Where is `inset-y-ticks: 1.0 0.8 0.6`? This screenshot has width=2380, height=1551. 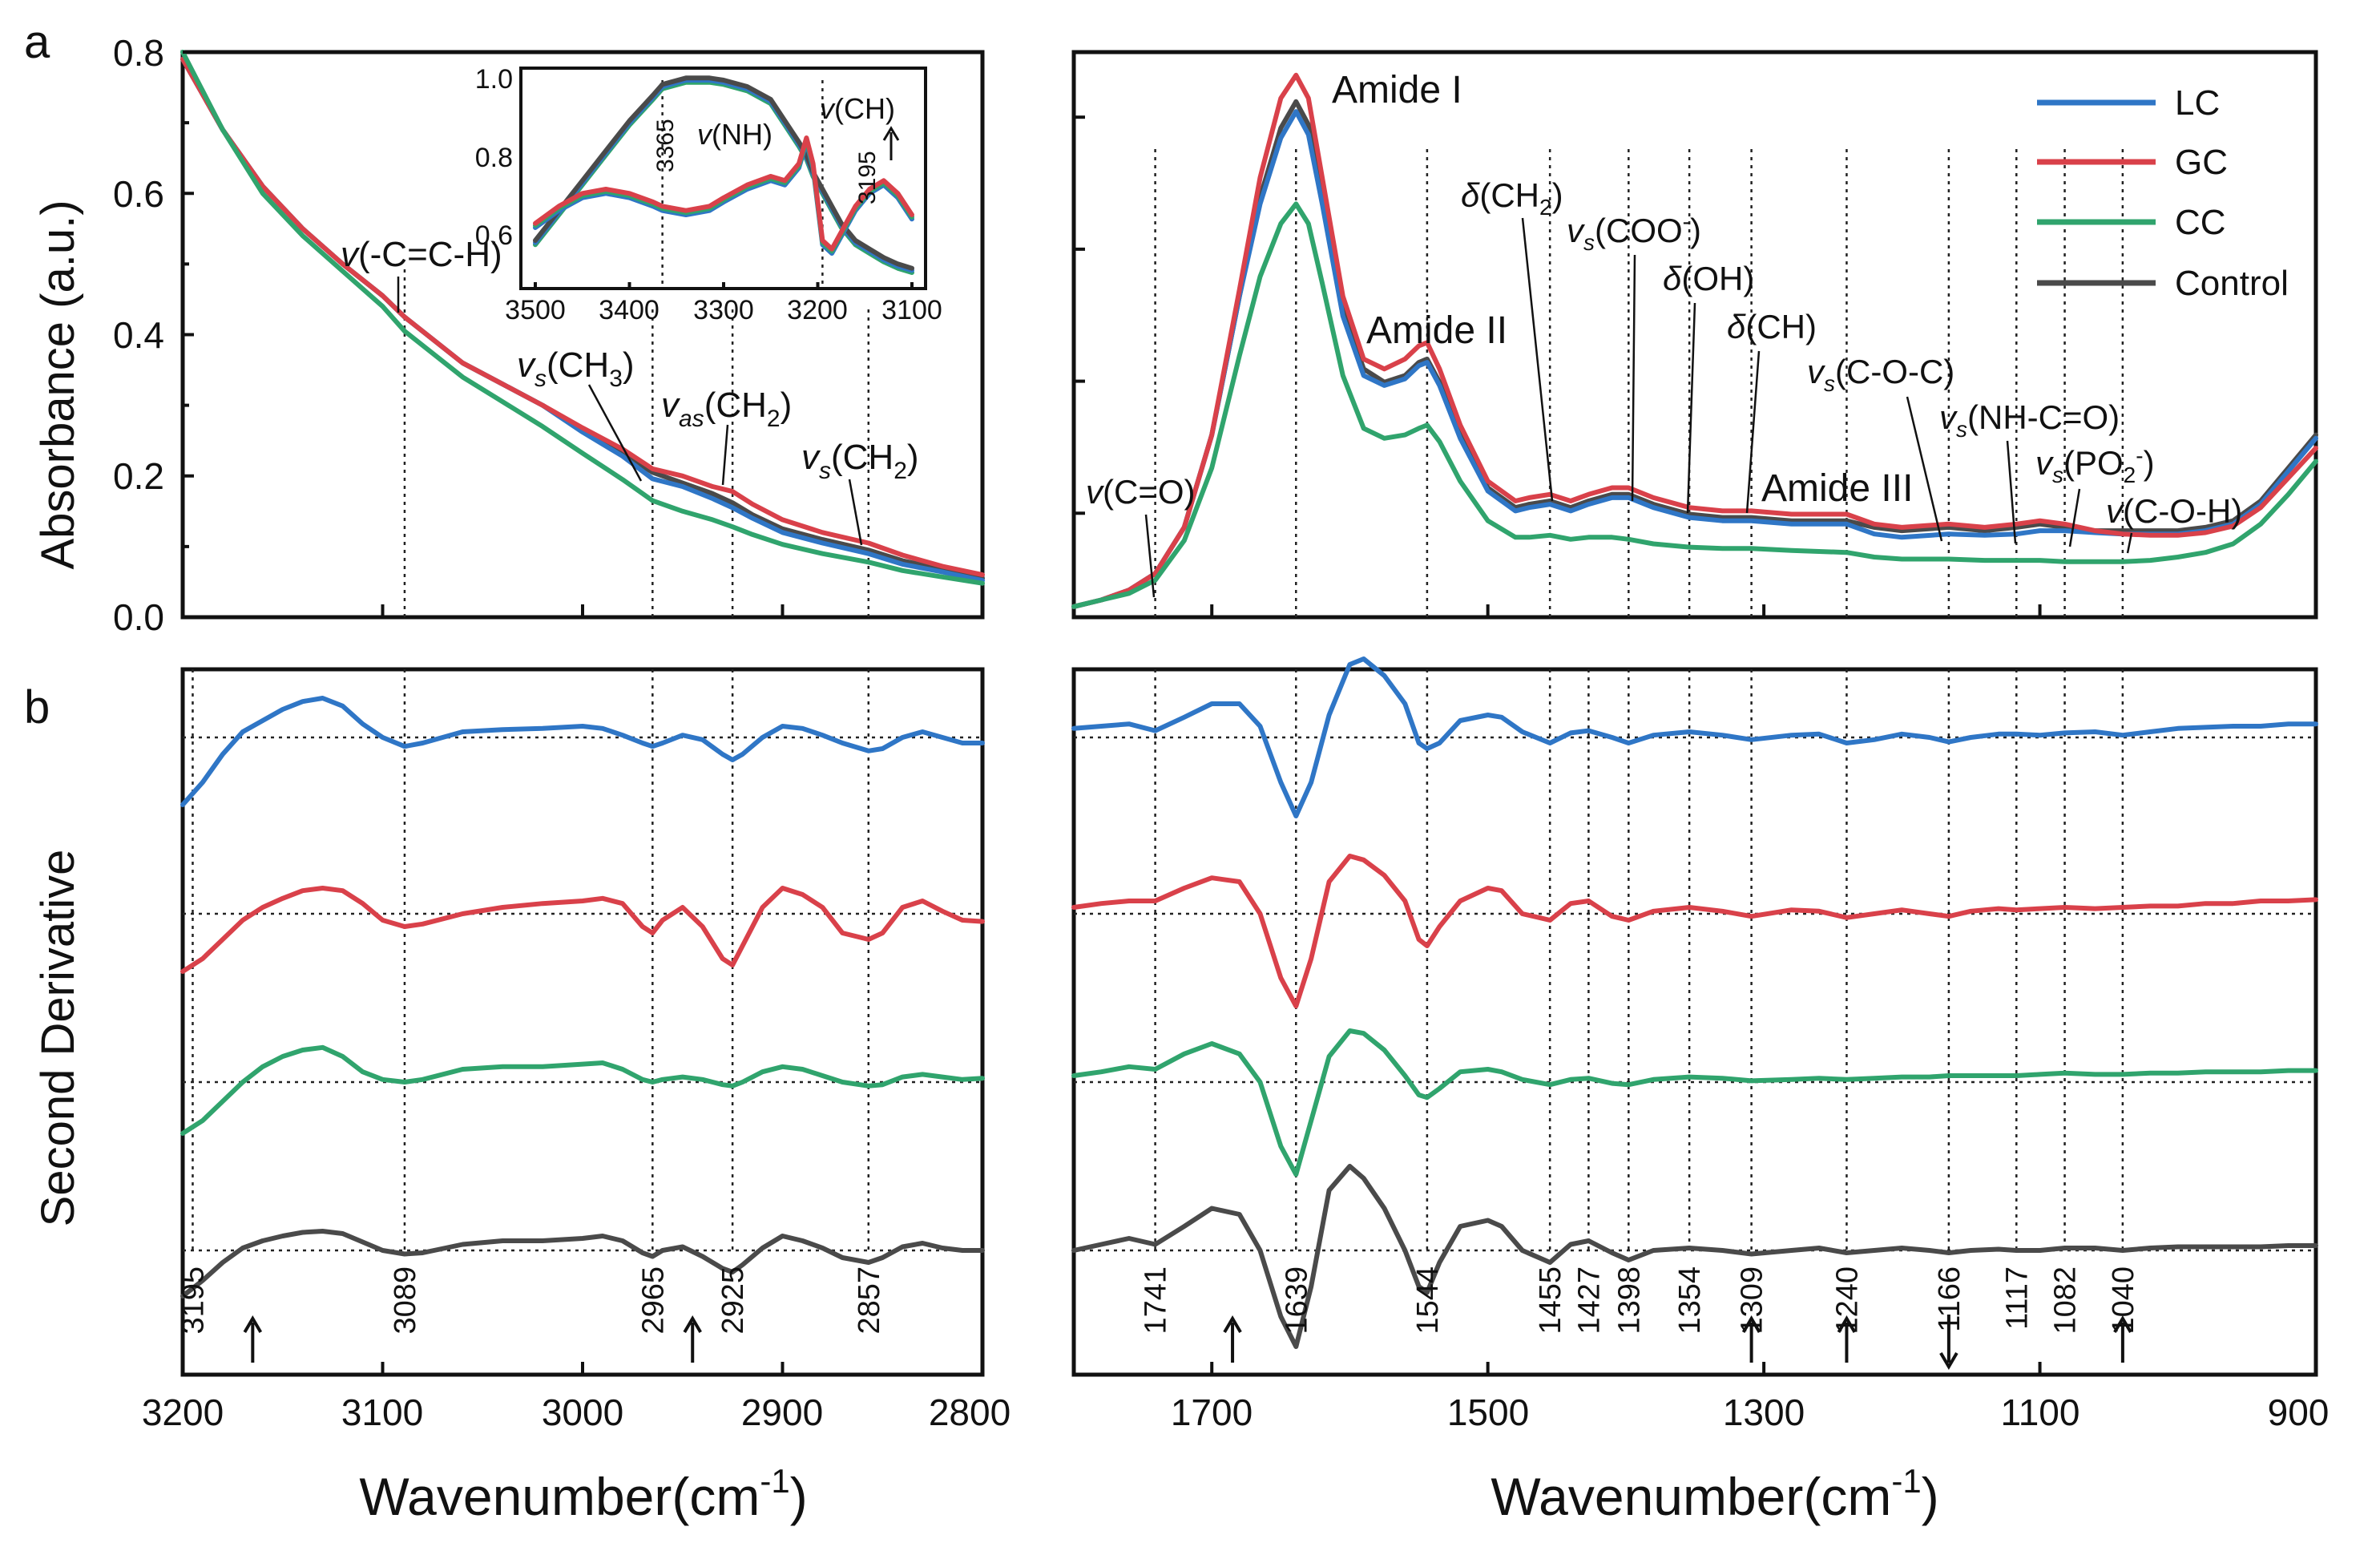
inset-y-ticks: 1.0 0.8 0.6 is located at coordinates (494, 157).